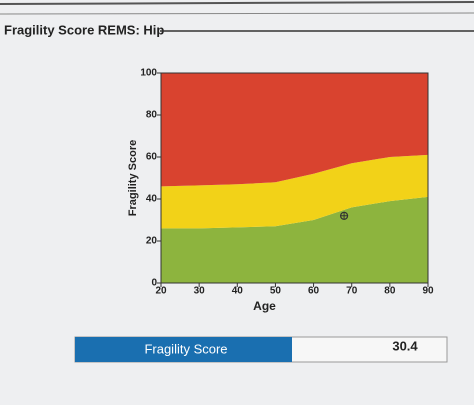 The width and height of the screenshot is (474, 405). I want to click on x-tick-label: 60, so click(314, 291).